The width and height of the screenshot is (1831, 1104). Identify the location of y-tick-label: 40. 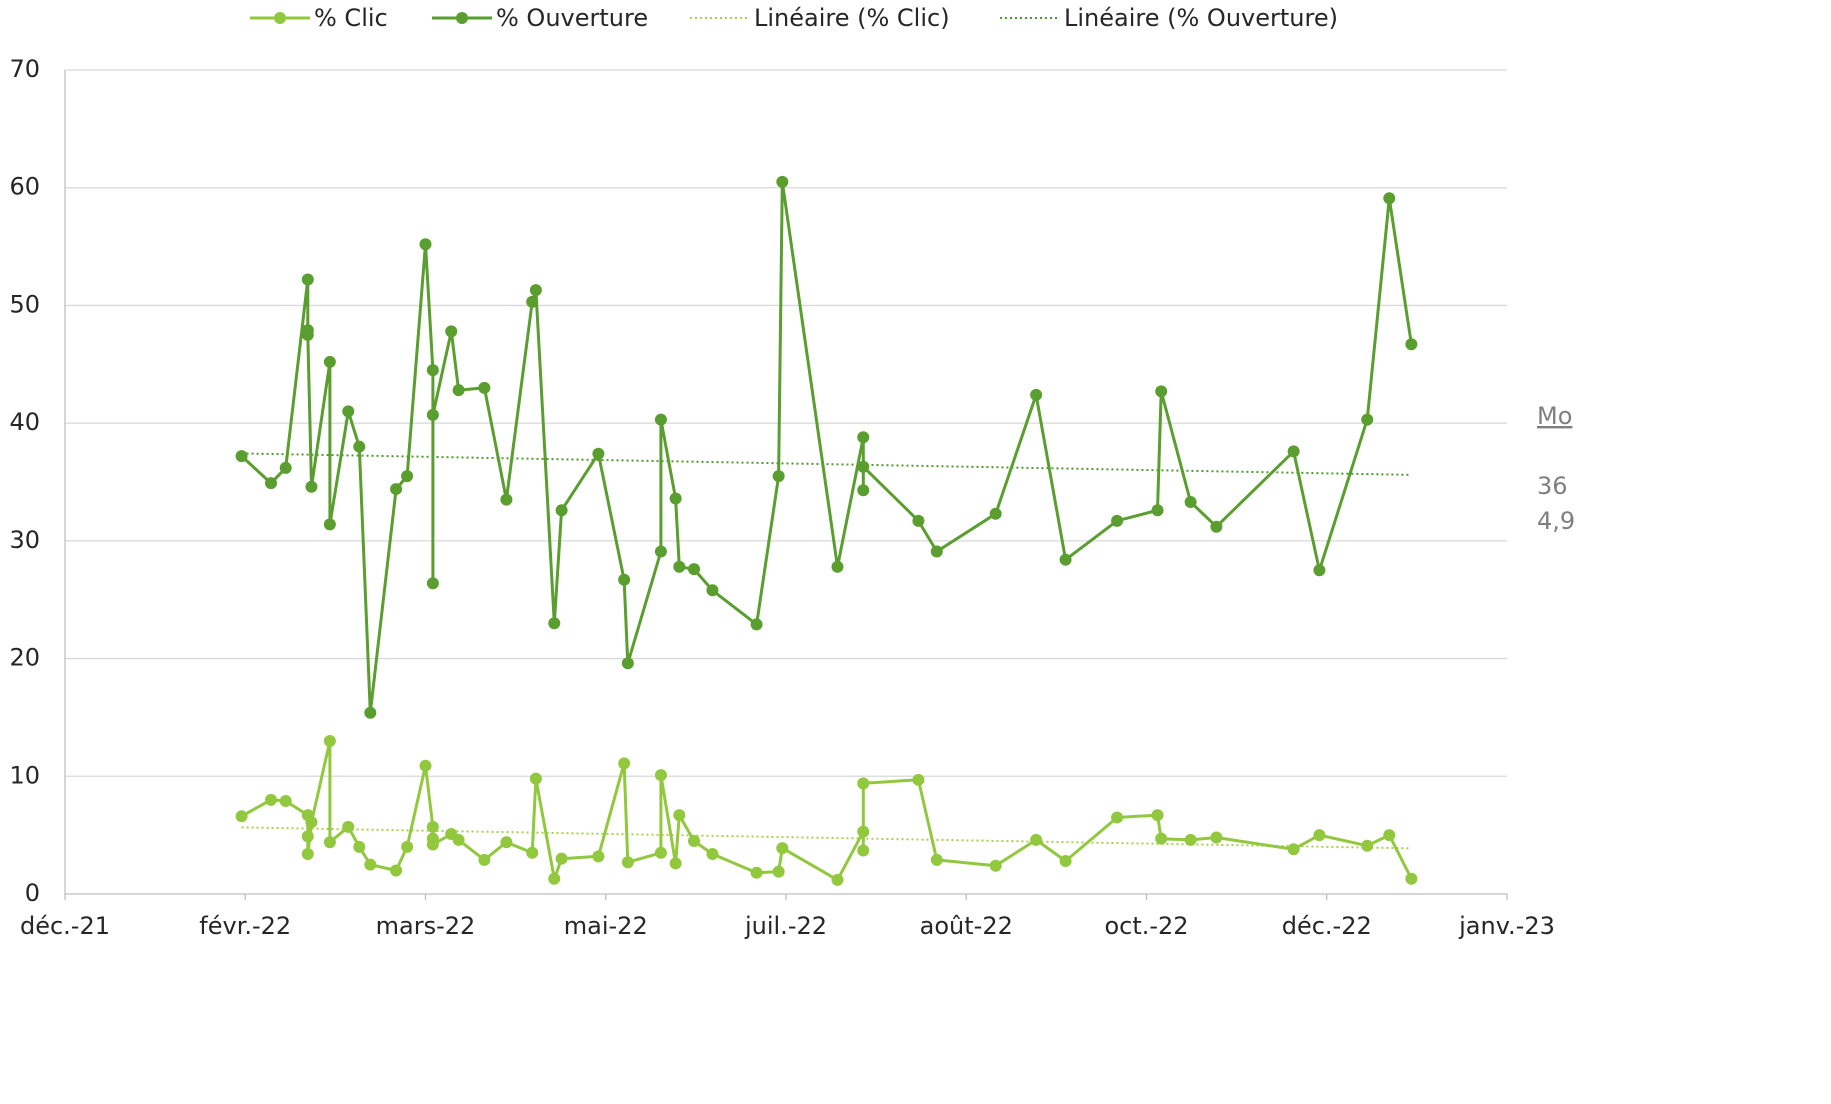
(24, 422).